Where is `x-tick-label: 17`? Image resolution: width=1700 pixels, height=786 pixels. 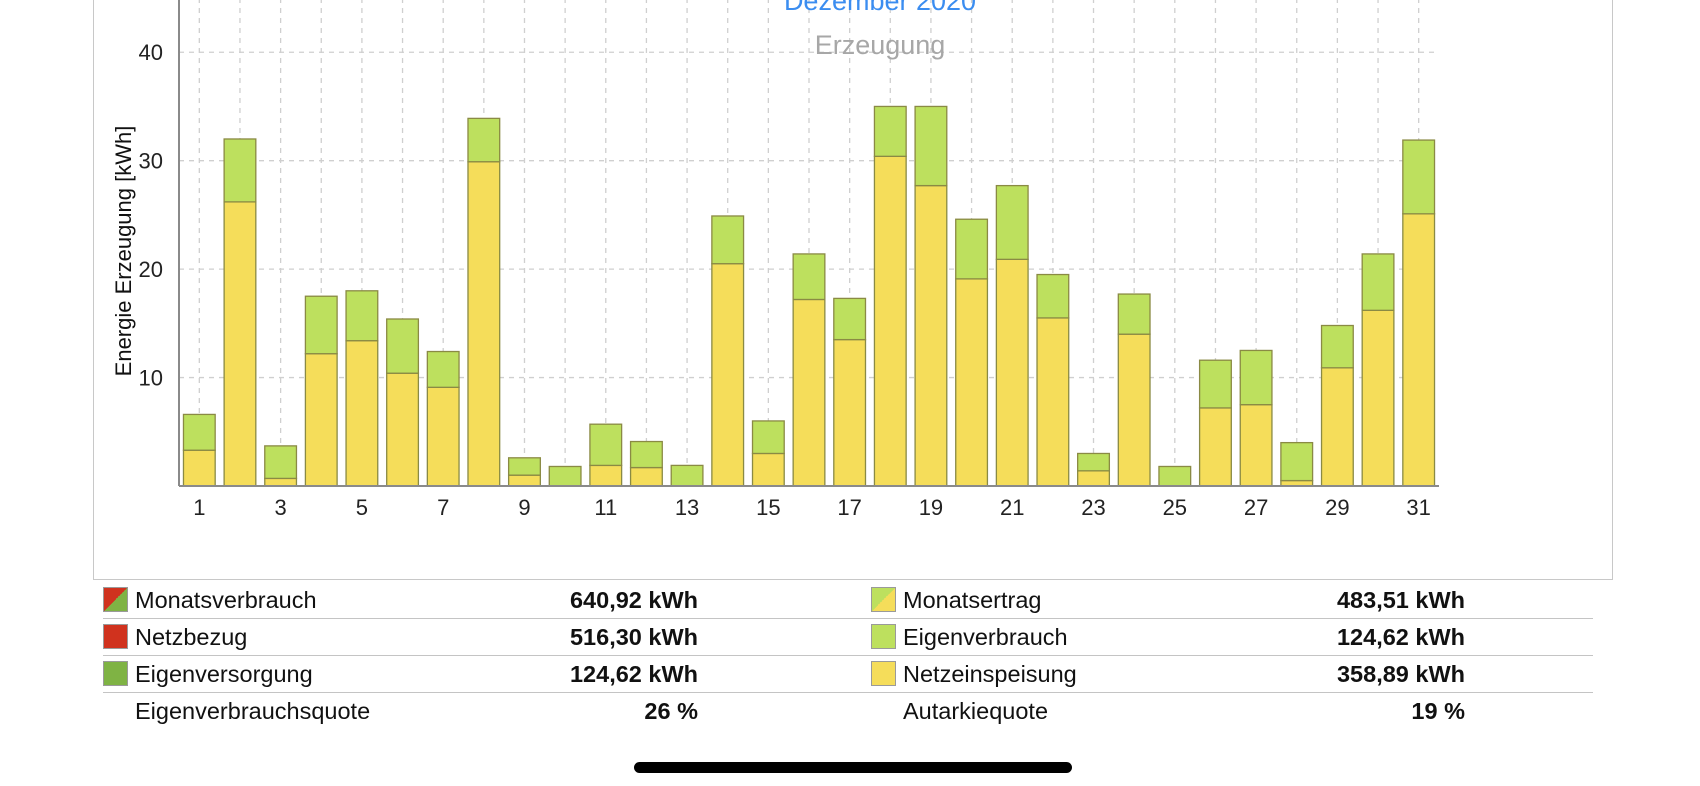 x-tick-label: 17 is located at coordinates (849, 507).